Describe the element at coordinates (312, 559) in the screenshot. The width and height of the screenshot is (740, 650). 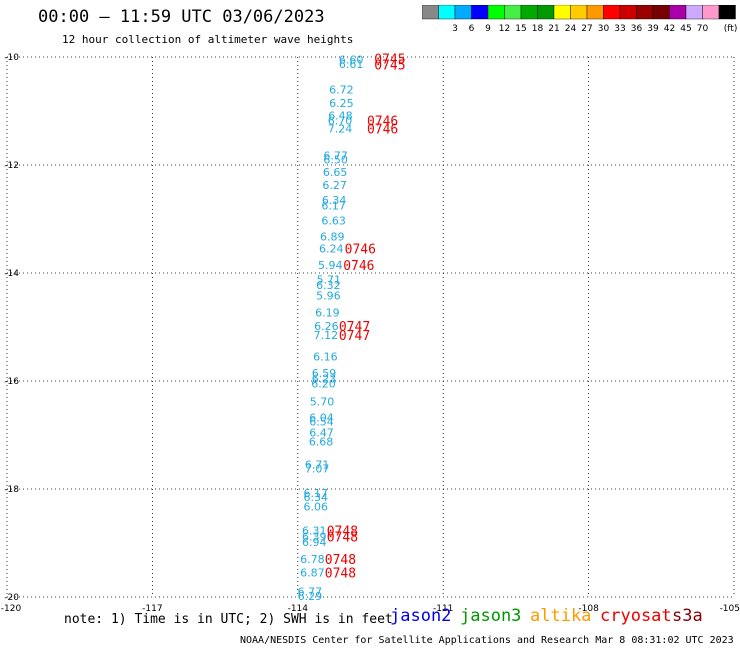
I see `swh-label: 6.78` at that location.